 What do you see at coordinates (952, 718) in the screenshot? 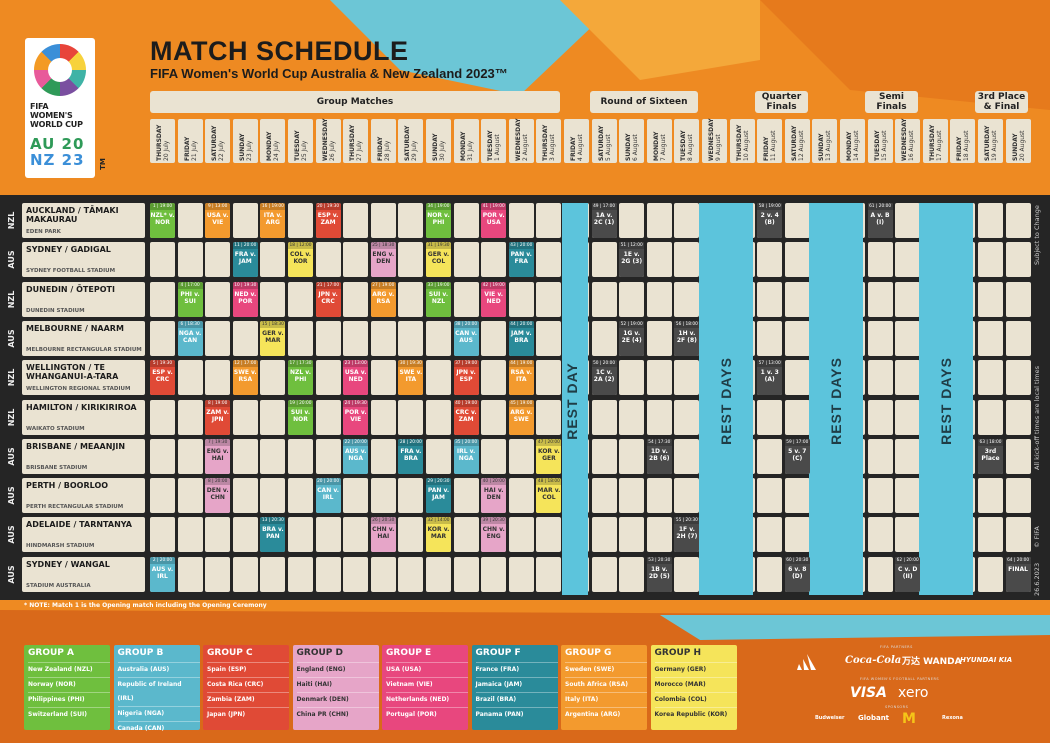
I see `rexona-logo: Rexona` at bounding box center [952, 718].